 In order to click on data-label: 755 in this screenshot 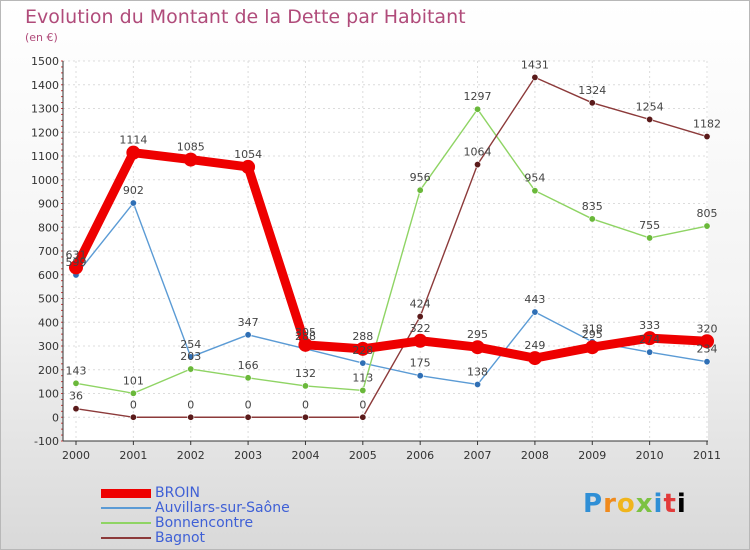, I will do `click(649, 225)`.